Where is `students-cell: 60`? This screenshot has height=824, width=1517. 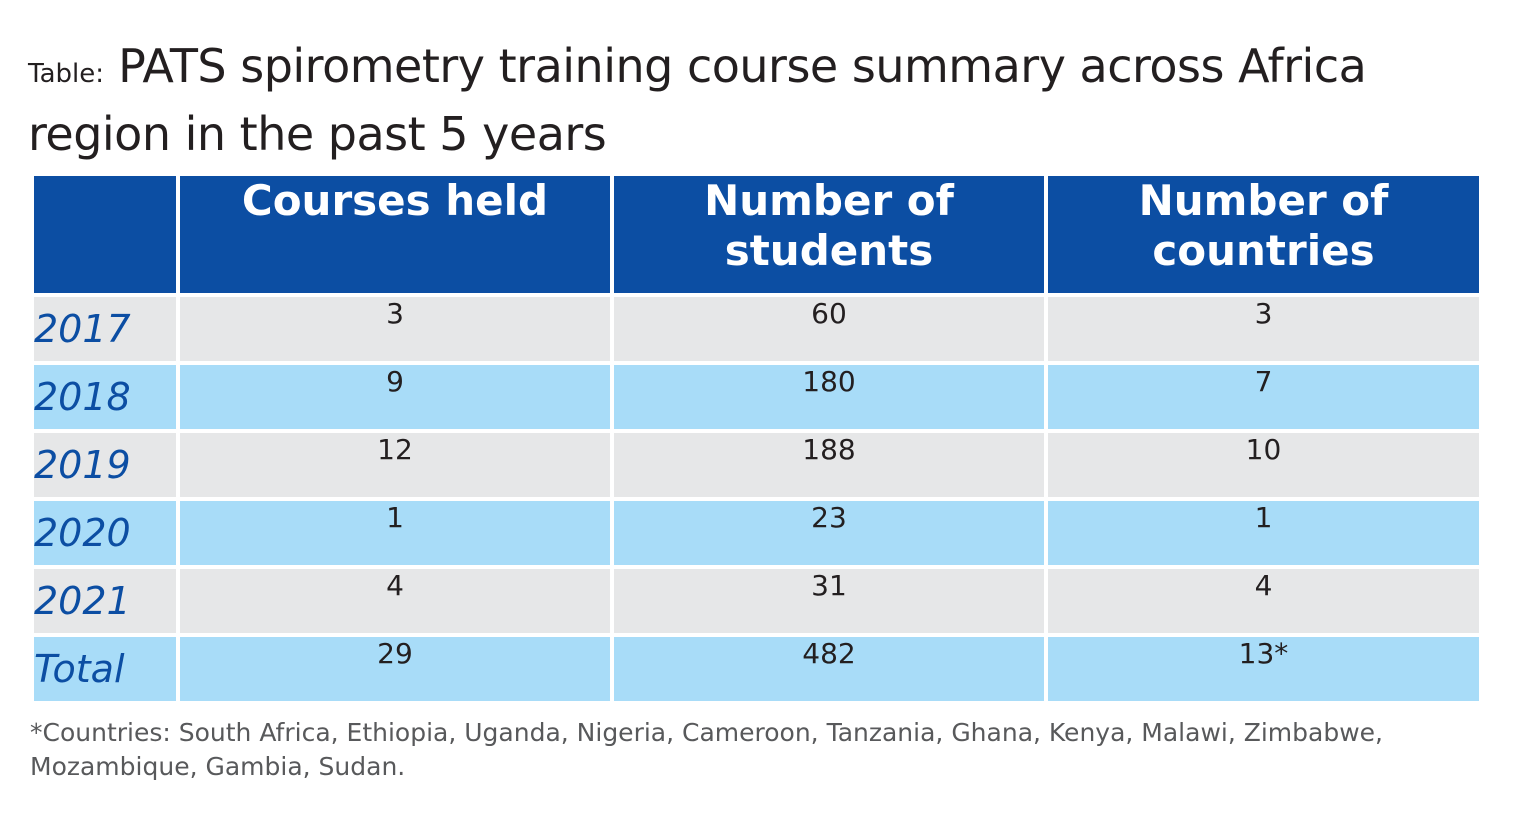 students-cell: 60 is located at coordinates (829, 329).